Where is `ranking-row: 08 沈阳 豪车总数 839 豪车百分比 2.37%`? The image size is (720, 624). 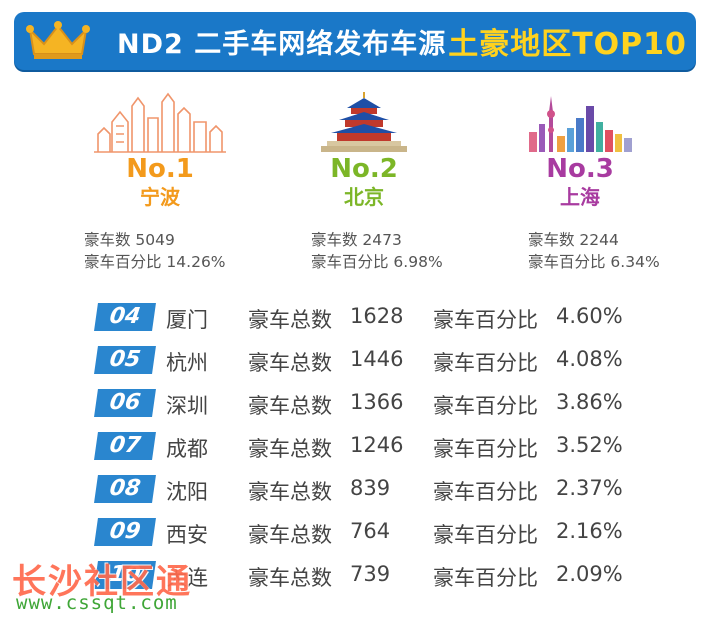
ranking-row: 08 沈阳 豪车总数 839 豪车百分比 2.37% is located at coordinates (360, 489).